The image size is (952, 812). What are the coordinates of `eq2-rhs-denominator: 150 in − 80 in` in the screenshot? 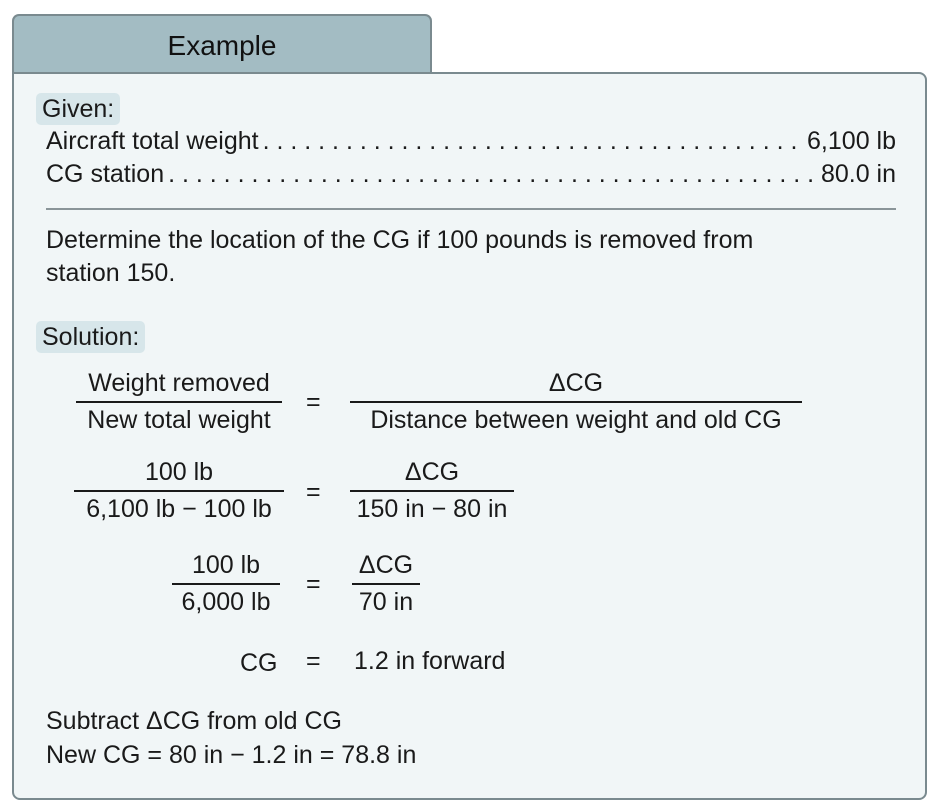 It's located at (432, 509).